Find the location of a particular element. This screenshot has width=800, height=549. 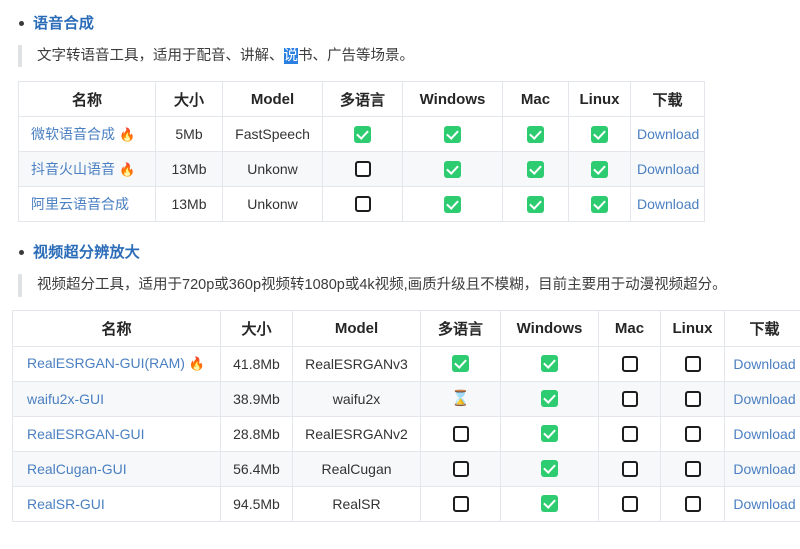

tool-link: 微软语音合成 is located at coordinates (73, 134).